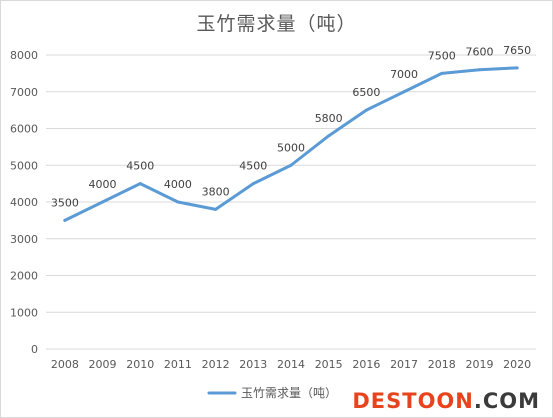 Image resolution: width=553 pixels, height=418 pixels. Describe the element at coordinates (24, 239) in the screenshot. I see `y-tick-label: 3000` at that location.